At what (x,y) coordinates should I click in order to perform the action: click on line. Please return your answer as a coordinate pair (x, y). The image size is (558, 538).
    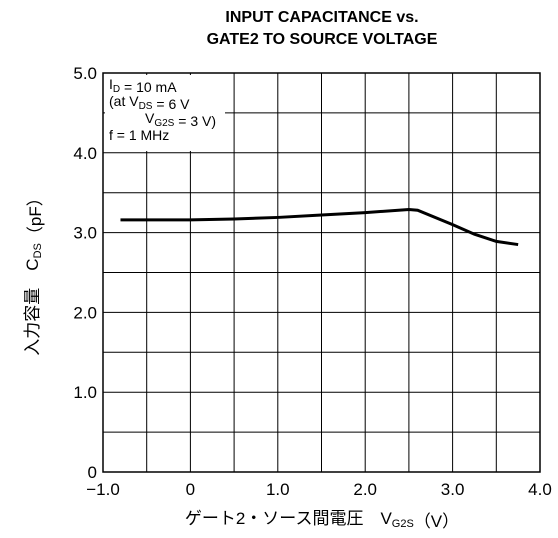
    Looking at the image, I should click on (319, 227).